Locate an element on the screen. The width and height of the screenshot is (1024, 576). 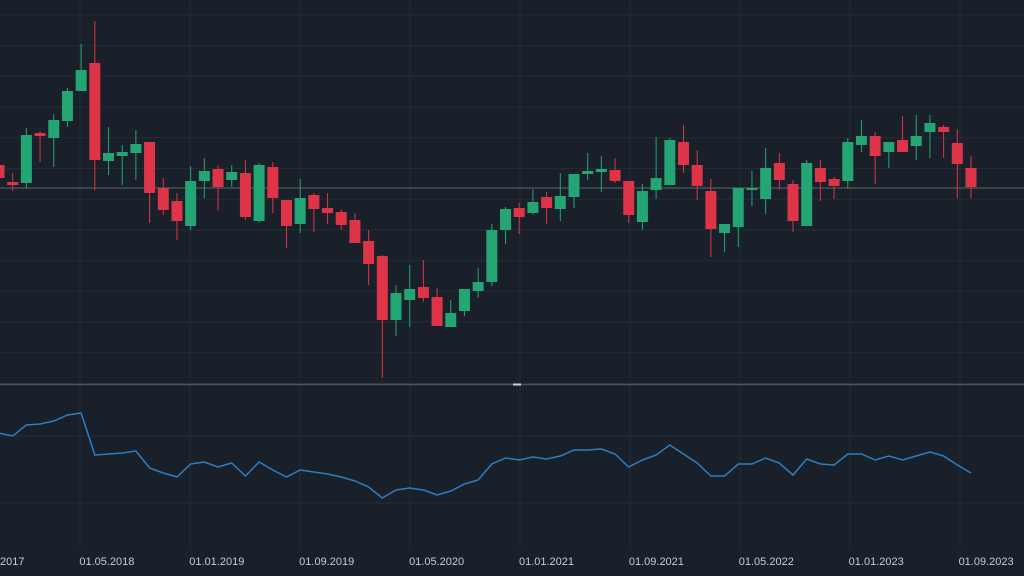
x-tick-label: 01.05.2022 is located at coordinates (766, 562).